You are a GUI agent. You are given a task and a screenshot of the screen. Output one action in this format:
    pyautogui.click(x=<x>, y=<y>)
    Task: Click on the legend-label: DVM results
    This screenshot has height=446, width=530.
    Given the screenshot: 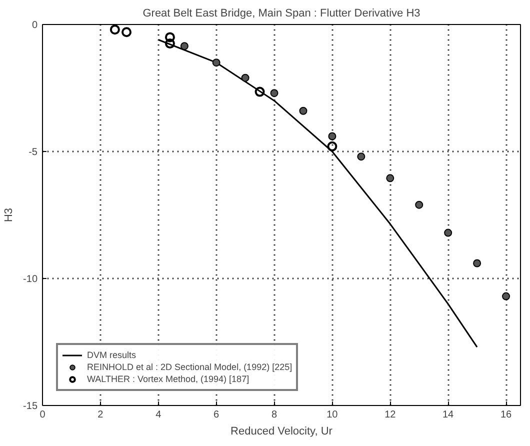 What is the action you would take?
    pyautogui.click(x=111, y=355)
    